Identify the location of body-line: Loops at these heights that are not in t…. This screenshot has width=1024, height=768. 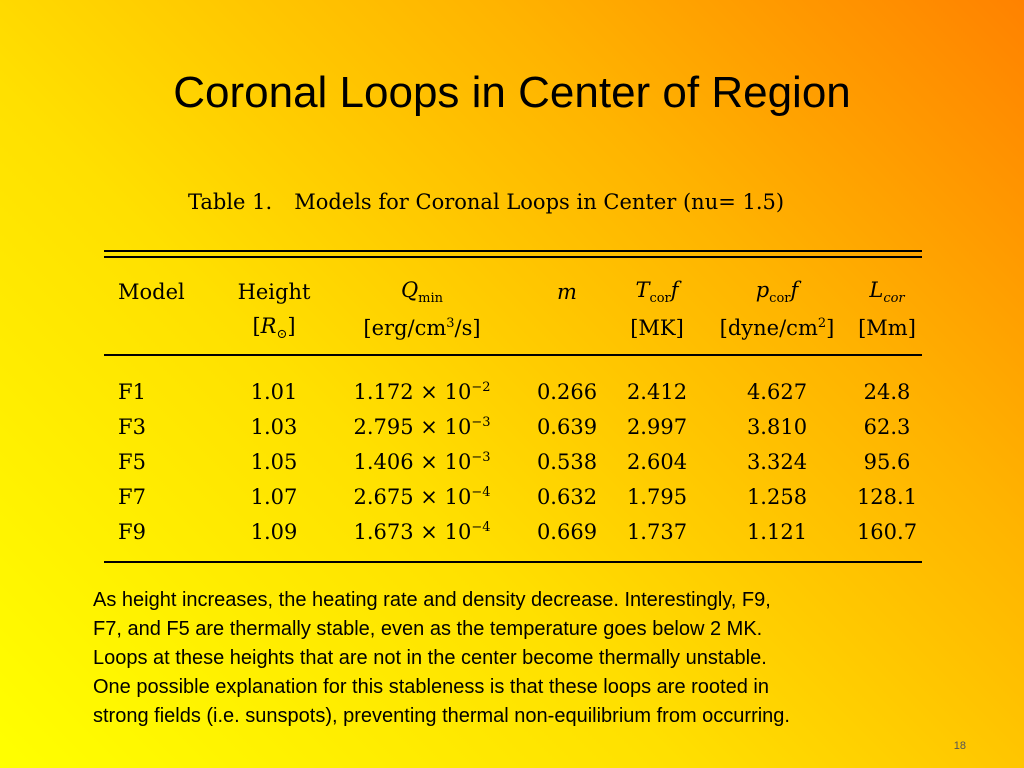
(430, 658).